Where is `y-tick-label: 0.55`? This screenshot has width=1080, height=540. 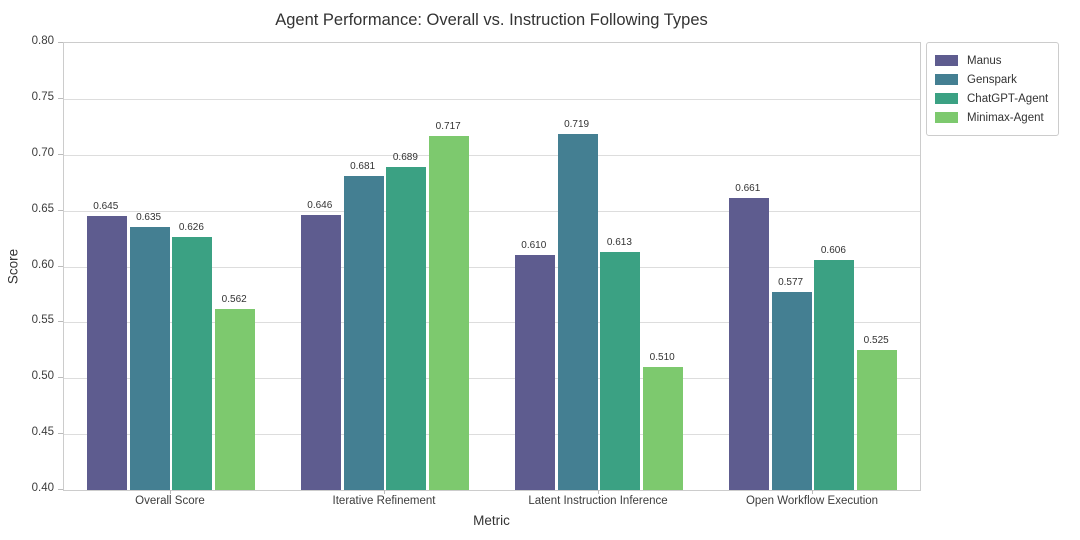
y-tick-label: 0.55 is located at coordinates (42, 320).